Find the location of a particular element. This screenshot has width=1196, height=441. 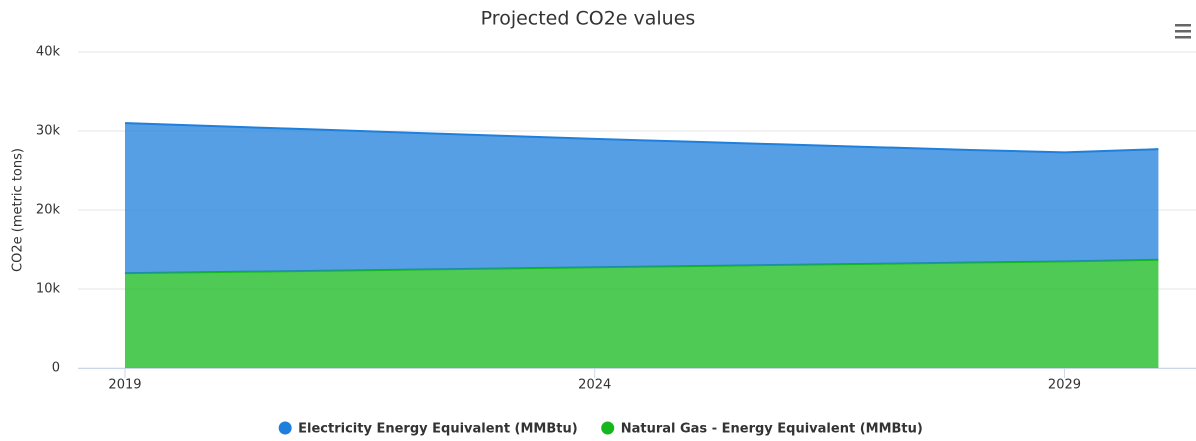

menu-icon is located at coordinates (1183, 31).